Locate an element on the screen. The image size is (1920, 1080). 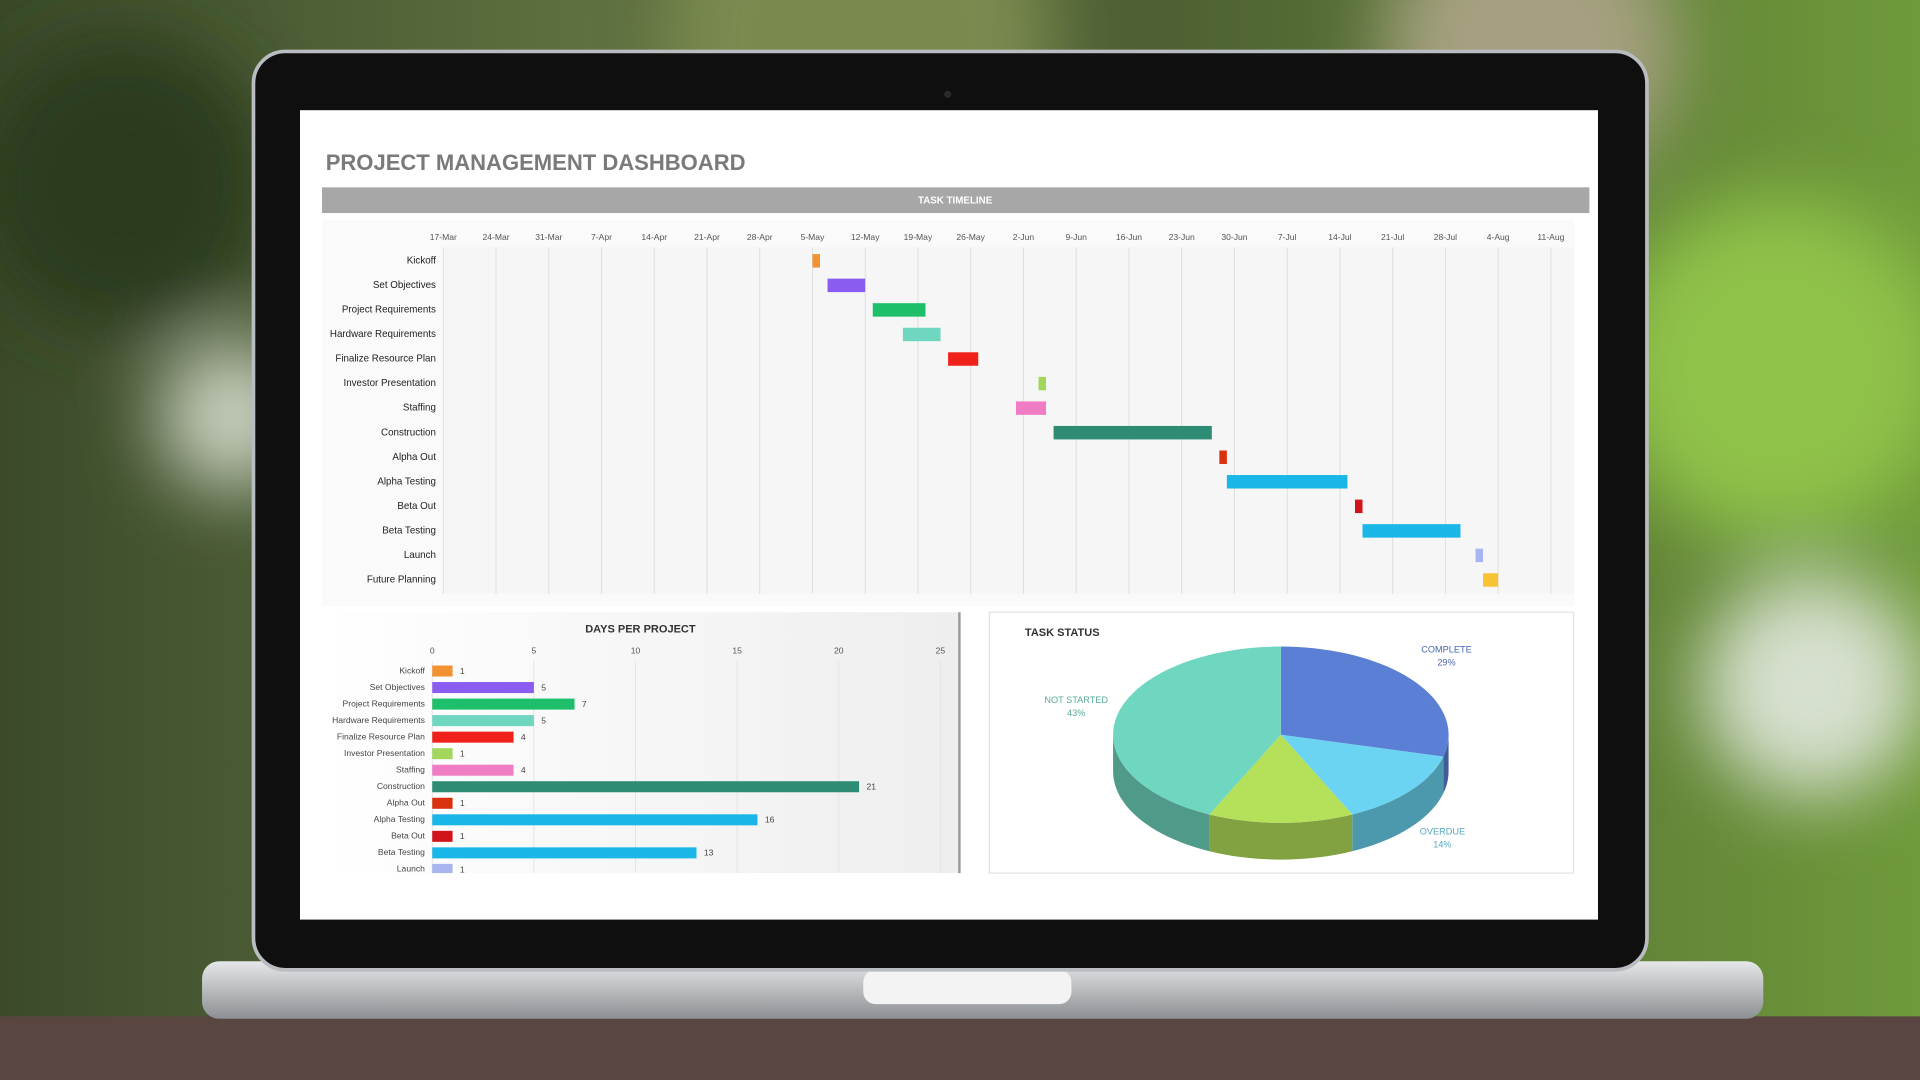
y-tick-label: Project Requirements is located at coordinates (384, 703).